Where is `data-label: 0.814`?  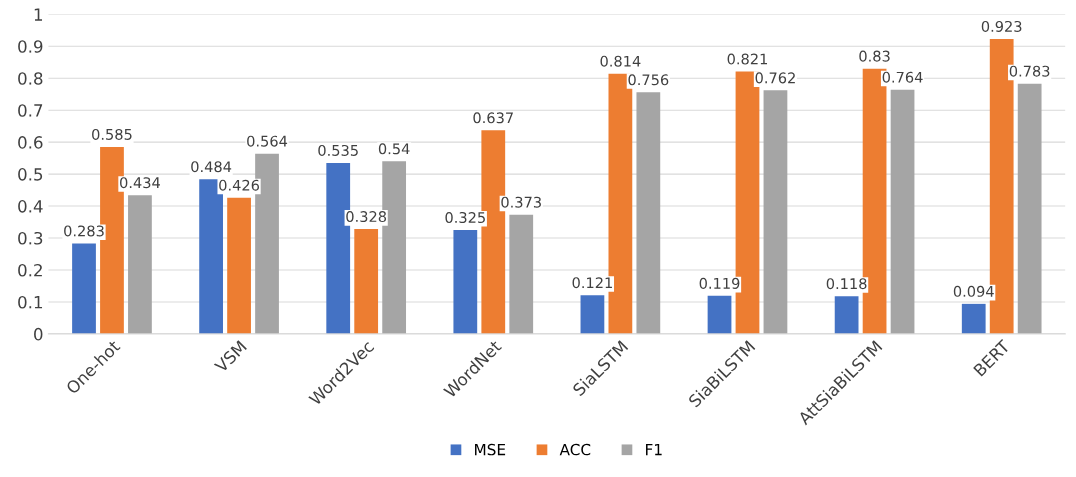 data-label: 0.814 is located at coordinates (620, 61).